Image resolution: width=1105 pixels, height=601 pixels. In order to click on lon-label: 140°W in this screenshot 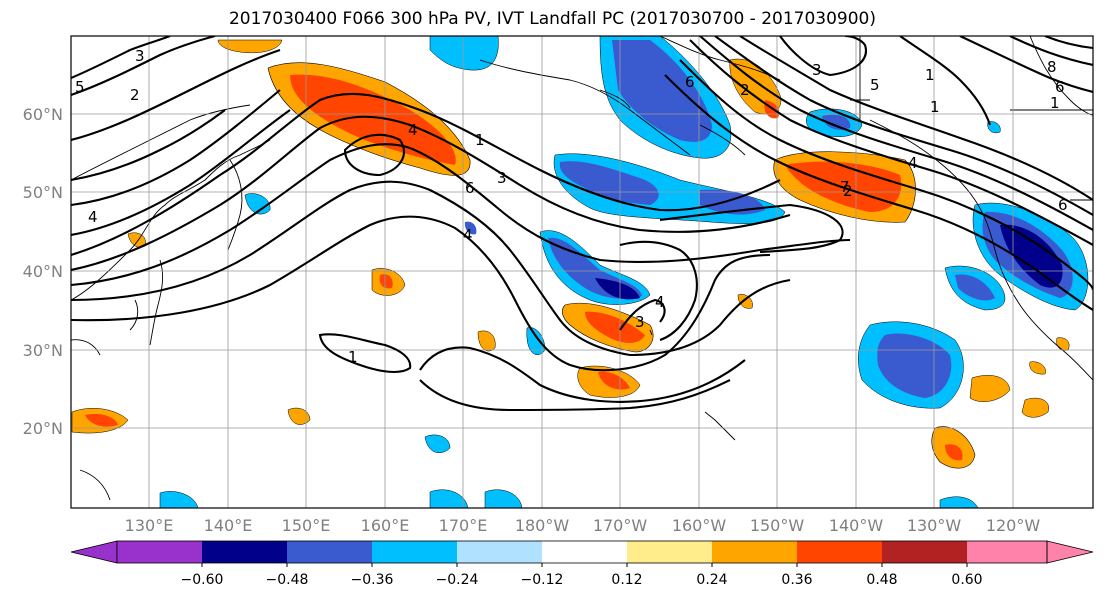, I will do `click(856, 525)`.